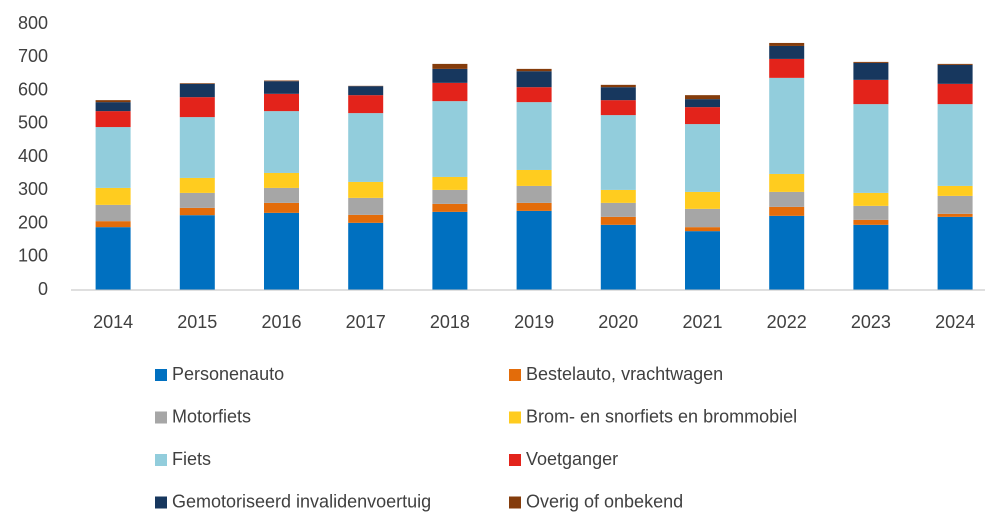  What do you see at coordinates (191, 459) in the screenshot?
I see `legend-label: Fiets` at bounding box center [191, 459].